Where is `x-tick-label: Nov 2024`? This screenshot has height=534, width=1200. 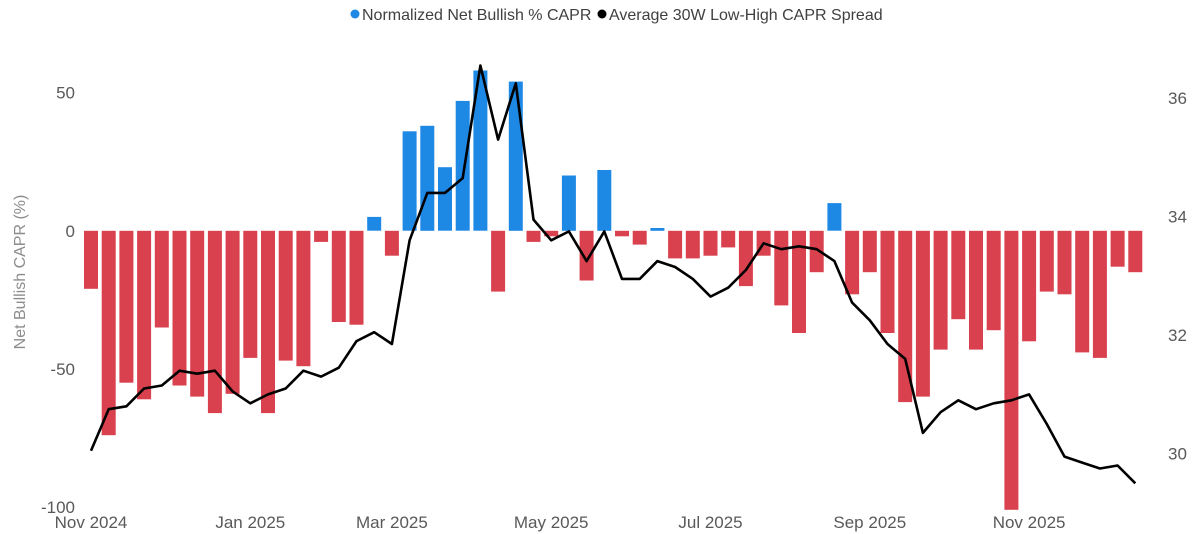
x-tick-label: Nov 2024 is located at coordinates (91, 522).